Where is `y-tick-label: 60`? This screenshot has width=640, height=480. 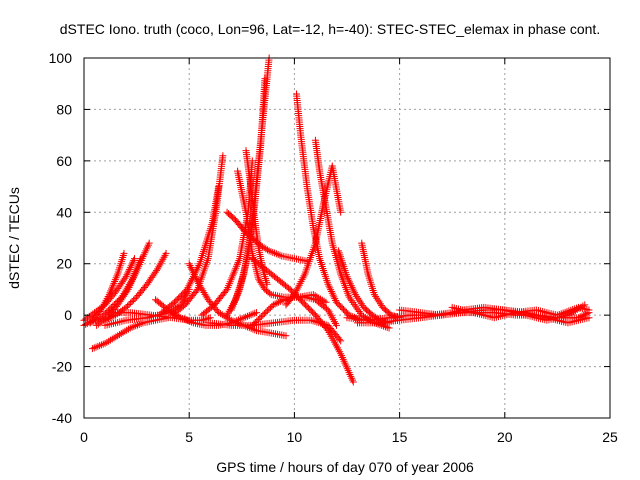 y-tick-label: 60 is located at coordinates (64, 161).